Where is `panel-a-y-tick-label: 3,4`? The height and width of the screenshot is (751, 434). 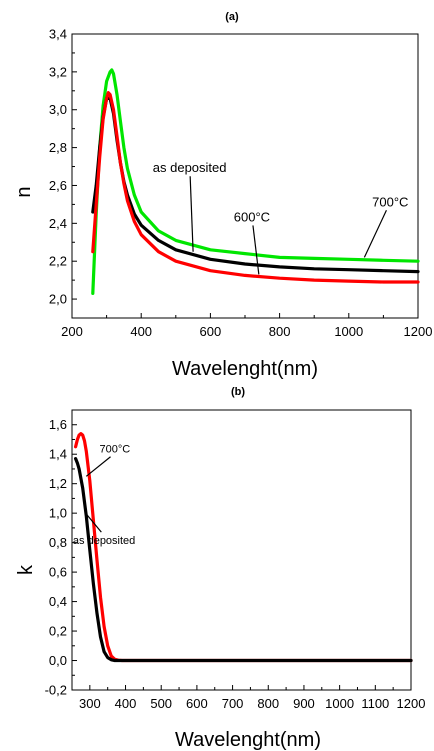 panel-a-y-tick-label: 3,4 is located at coordinates (58, 34).